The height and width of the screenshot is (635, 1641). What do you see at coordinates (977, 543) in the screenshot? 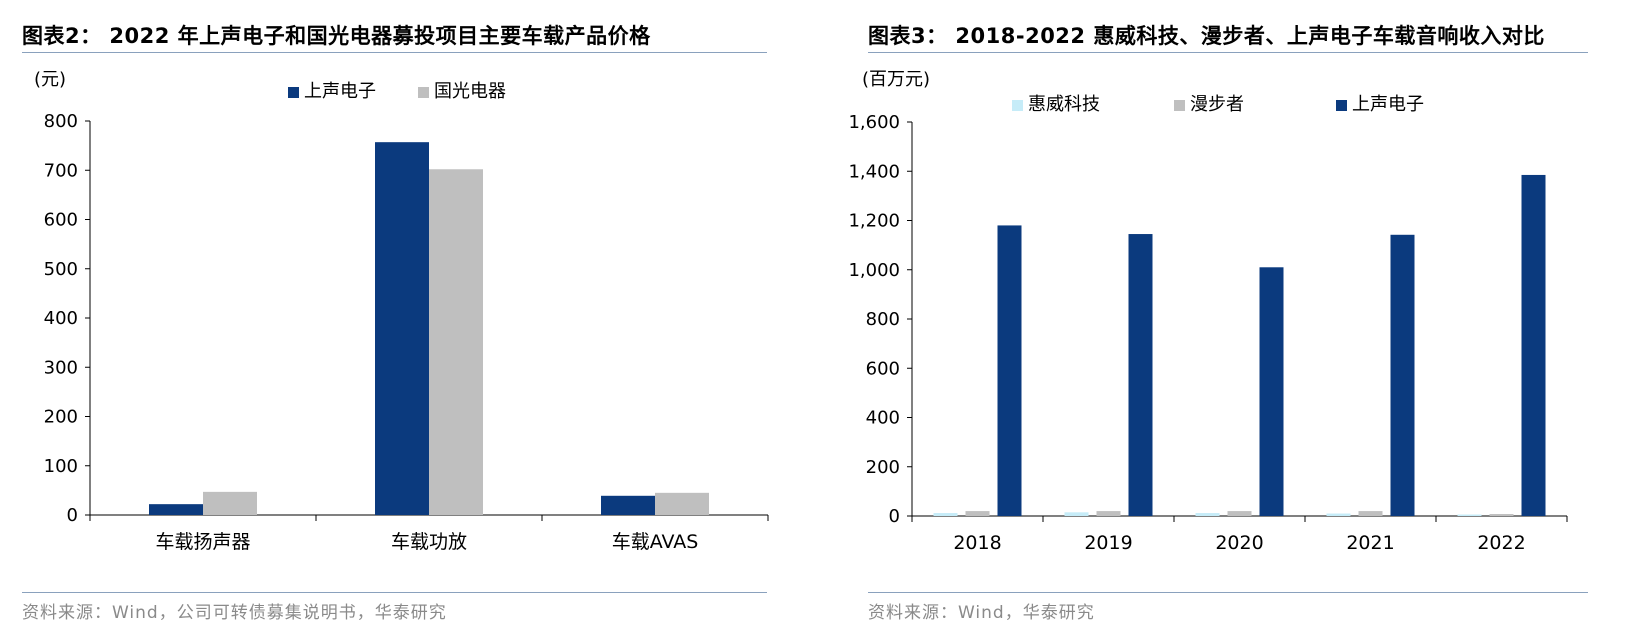
I see `x-tick-label: 2018` at bounding box center [977, 543].